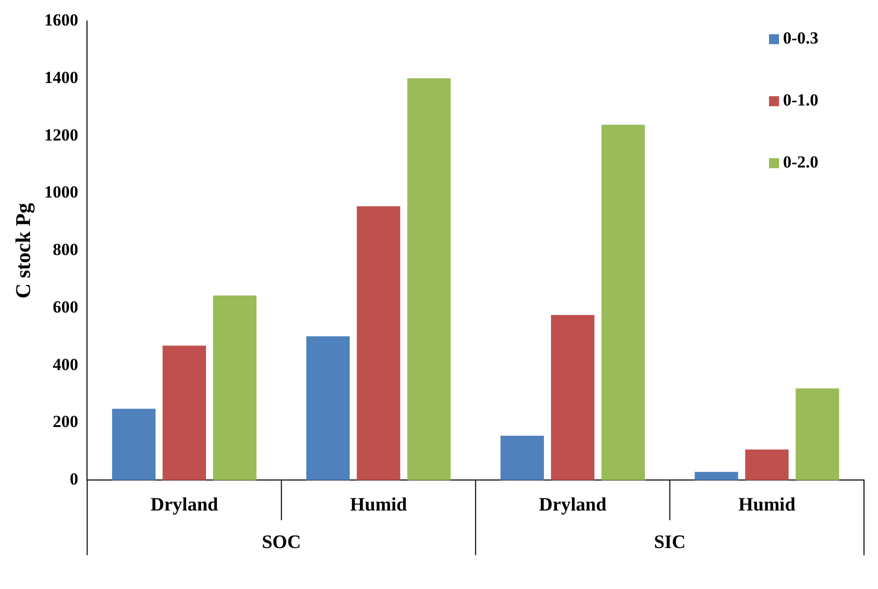 The image size is (878, 589). What do you see at coordinates (65, 250) in the screenshot?
I see `y-tick-label: 800` at bounding box center [65, 250].